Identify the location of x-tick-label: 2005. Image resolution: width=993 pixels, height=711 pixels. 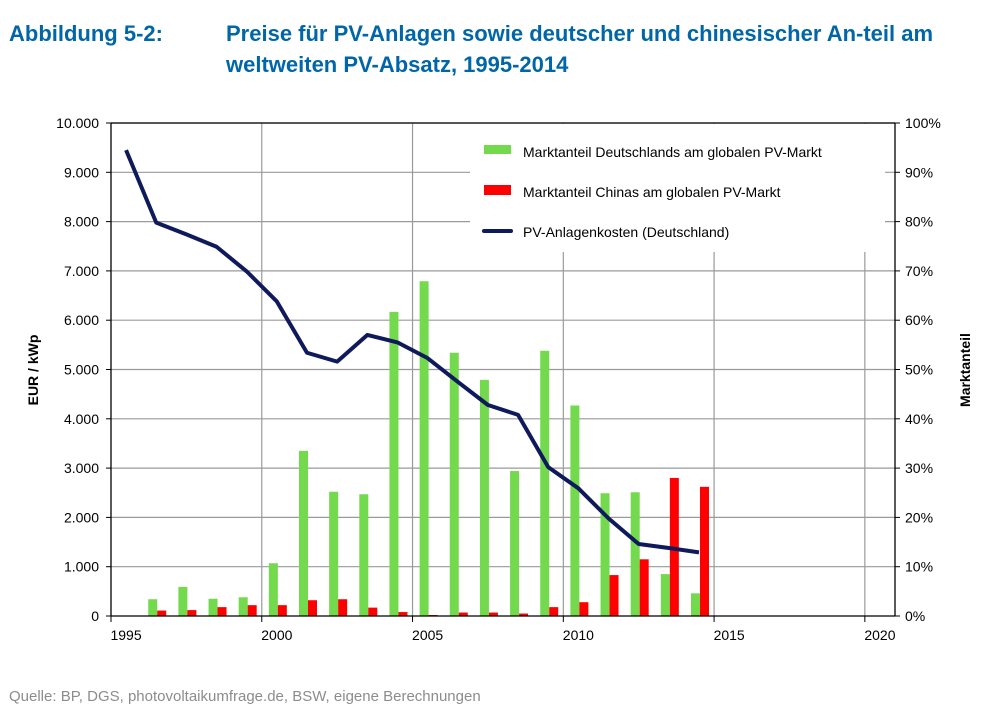
(427, 635).